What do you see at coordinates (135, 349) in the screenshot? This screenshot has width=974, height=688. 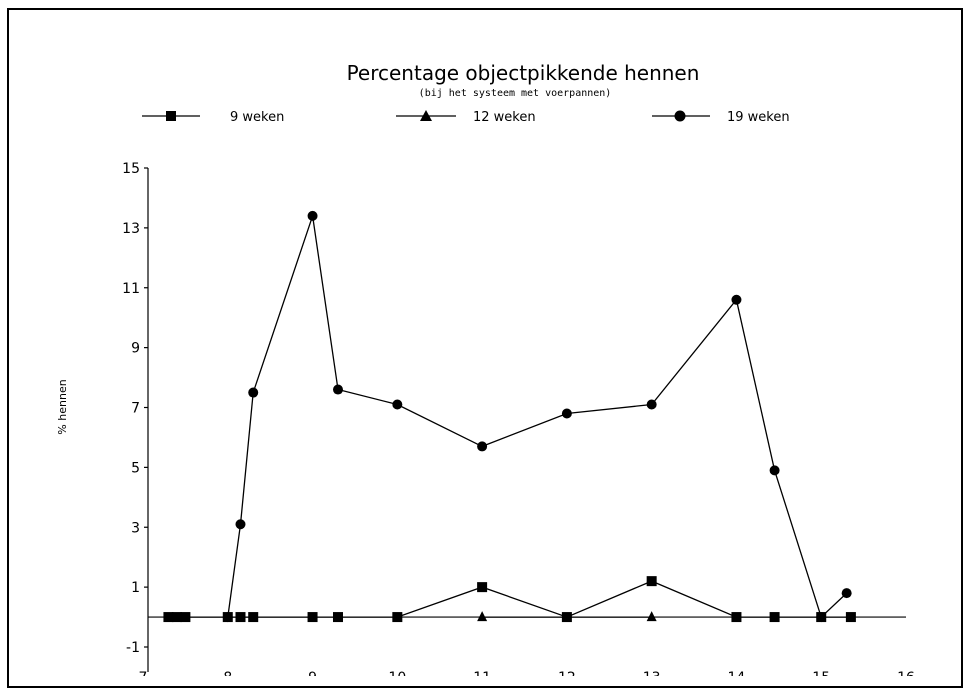 I see `y-tick-label: 9` at bounding box center [135, 349].